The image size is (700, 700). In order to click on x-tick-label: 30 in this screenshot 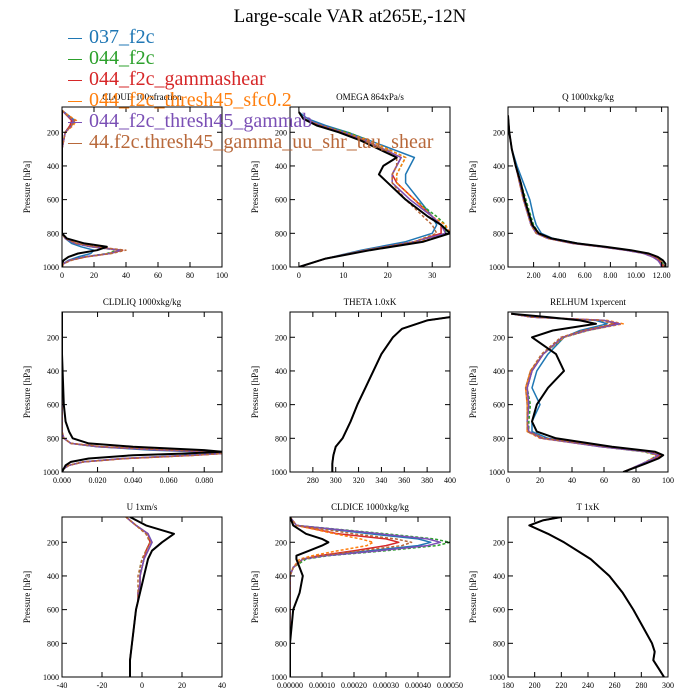, I will do `click(432, 275)`.